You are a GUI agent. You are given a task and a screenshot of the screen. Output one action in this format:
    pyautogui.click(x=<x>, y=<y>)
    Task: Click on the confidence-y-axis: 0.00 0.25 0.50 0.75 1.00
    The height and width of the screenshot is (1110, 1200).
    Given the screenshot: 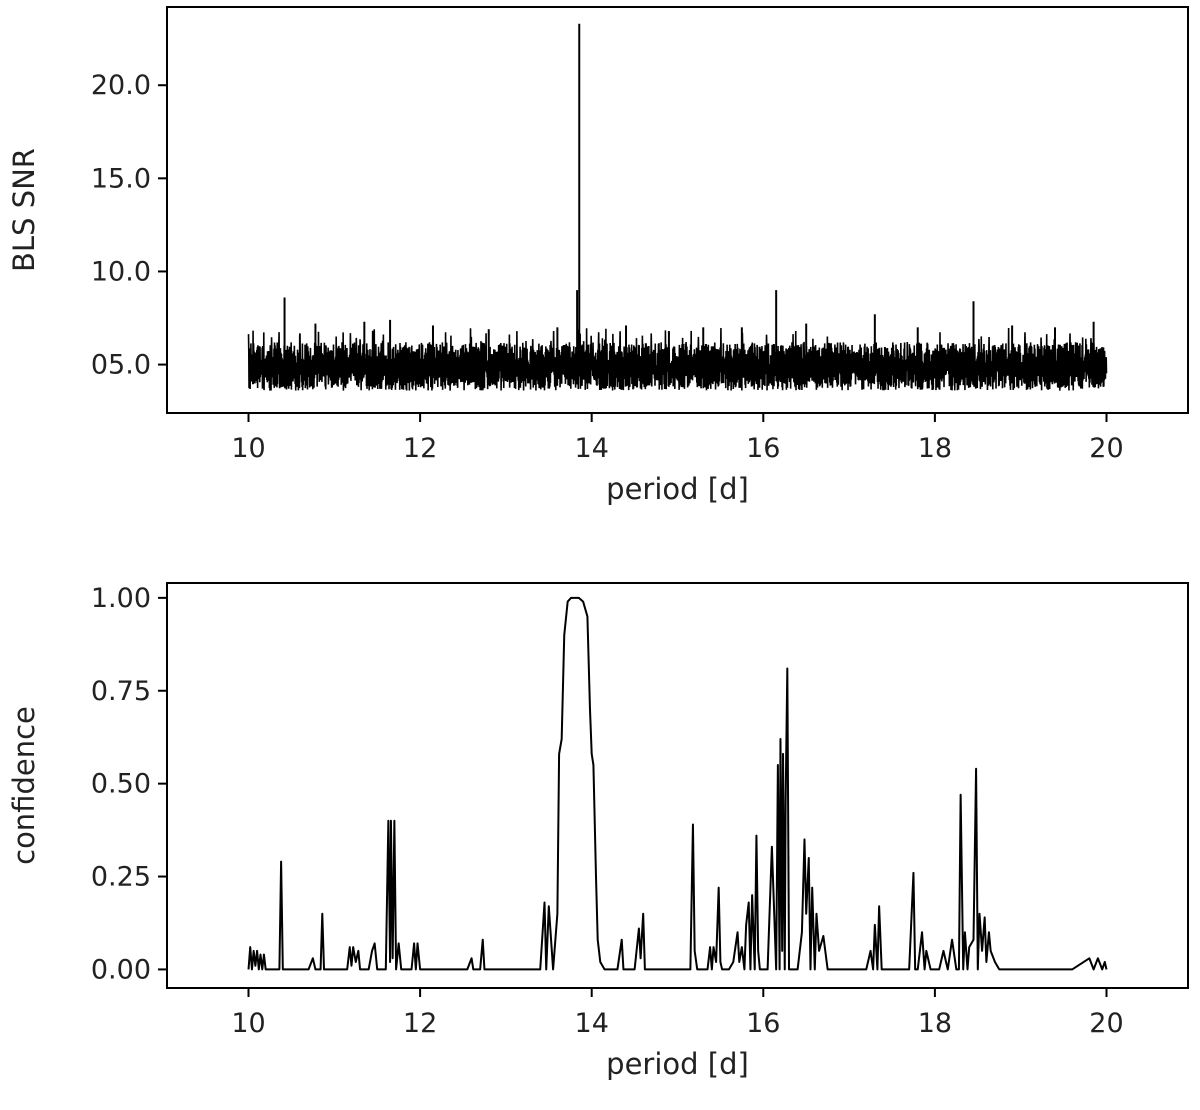 What is the action you would take?
    pyautogui.click(x=129, y=784)
    